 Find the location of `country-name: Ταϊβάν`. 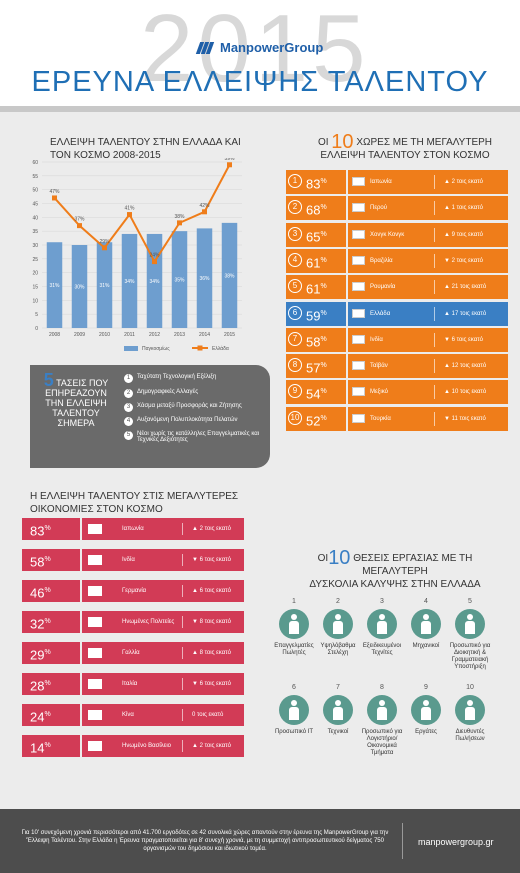

country-name: Ταϊβάν is located at coordinates (379, 366).